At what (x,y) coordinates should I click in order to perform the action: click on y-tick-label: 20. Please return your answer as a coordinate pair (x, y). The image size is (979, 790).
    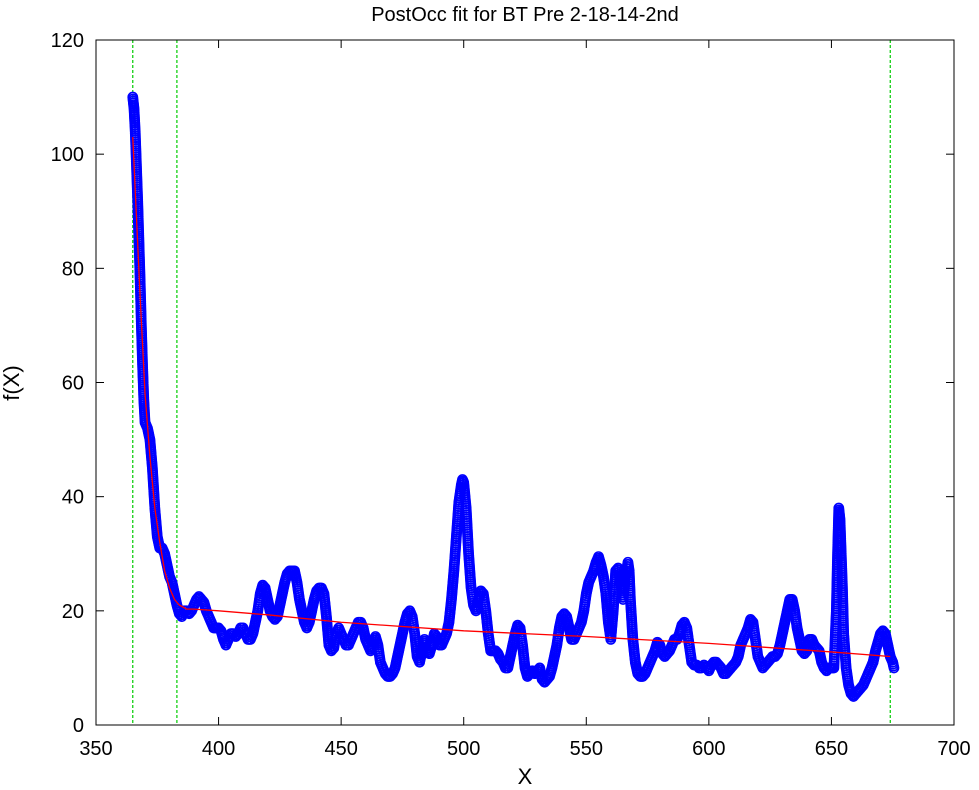
    Looking at the image, I should click on (73, 612).